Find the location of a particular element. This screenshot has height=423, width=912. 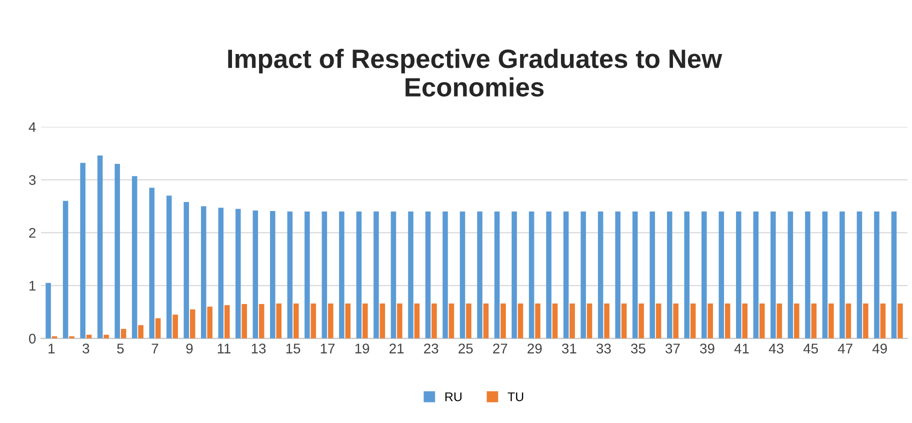

y-tick-label: 1 is located at coordinates (33, 286).